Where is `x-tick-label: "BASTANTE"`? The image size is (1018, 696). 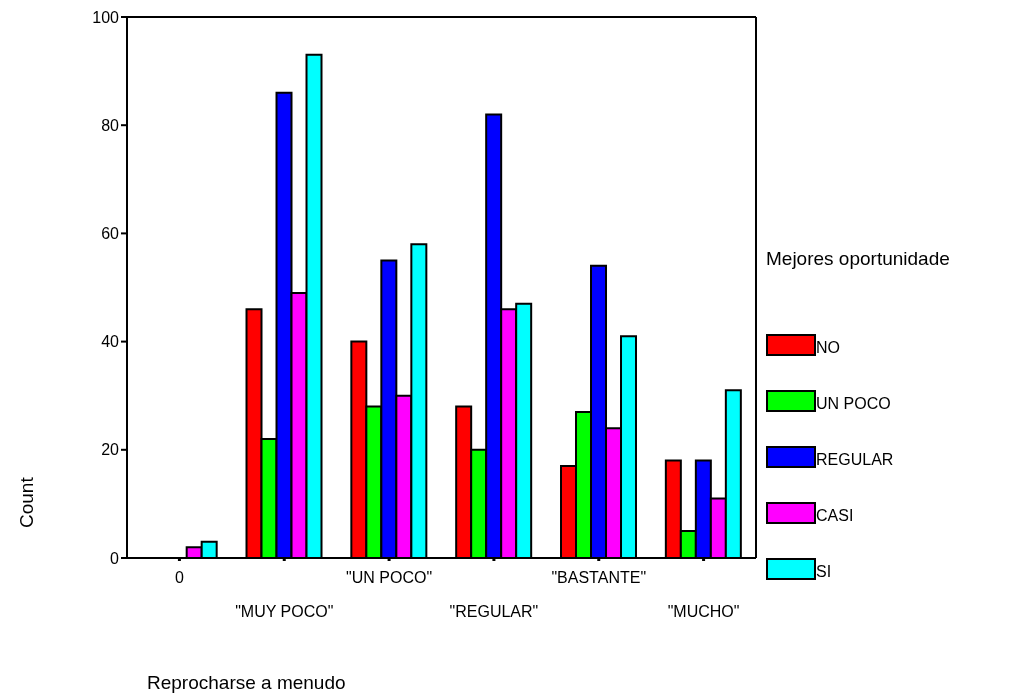 x-tick-label: "BASTANTE" is located at coordinates (599, 577).